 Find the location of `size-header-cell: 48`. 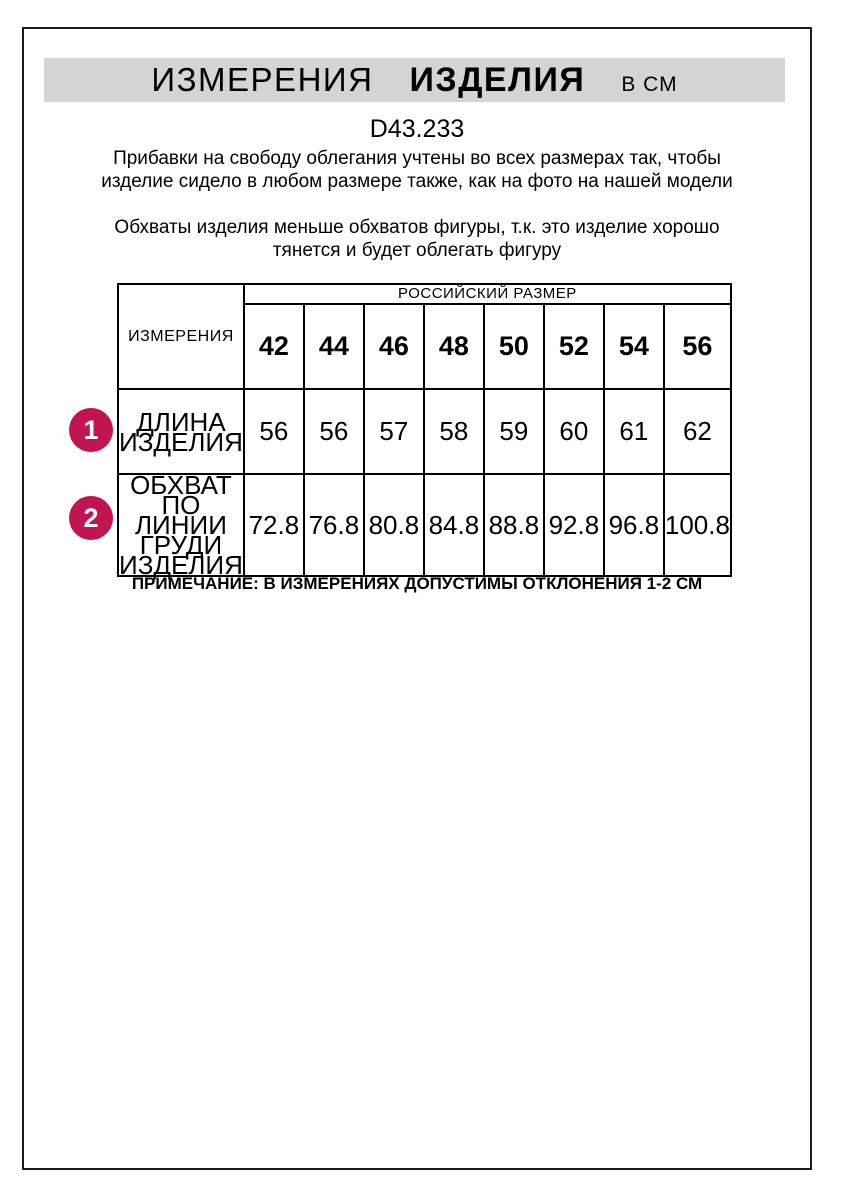

size-header-cell: 48 is located at coordinates (453, 346).